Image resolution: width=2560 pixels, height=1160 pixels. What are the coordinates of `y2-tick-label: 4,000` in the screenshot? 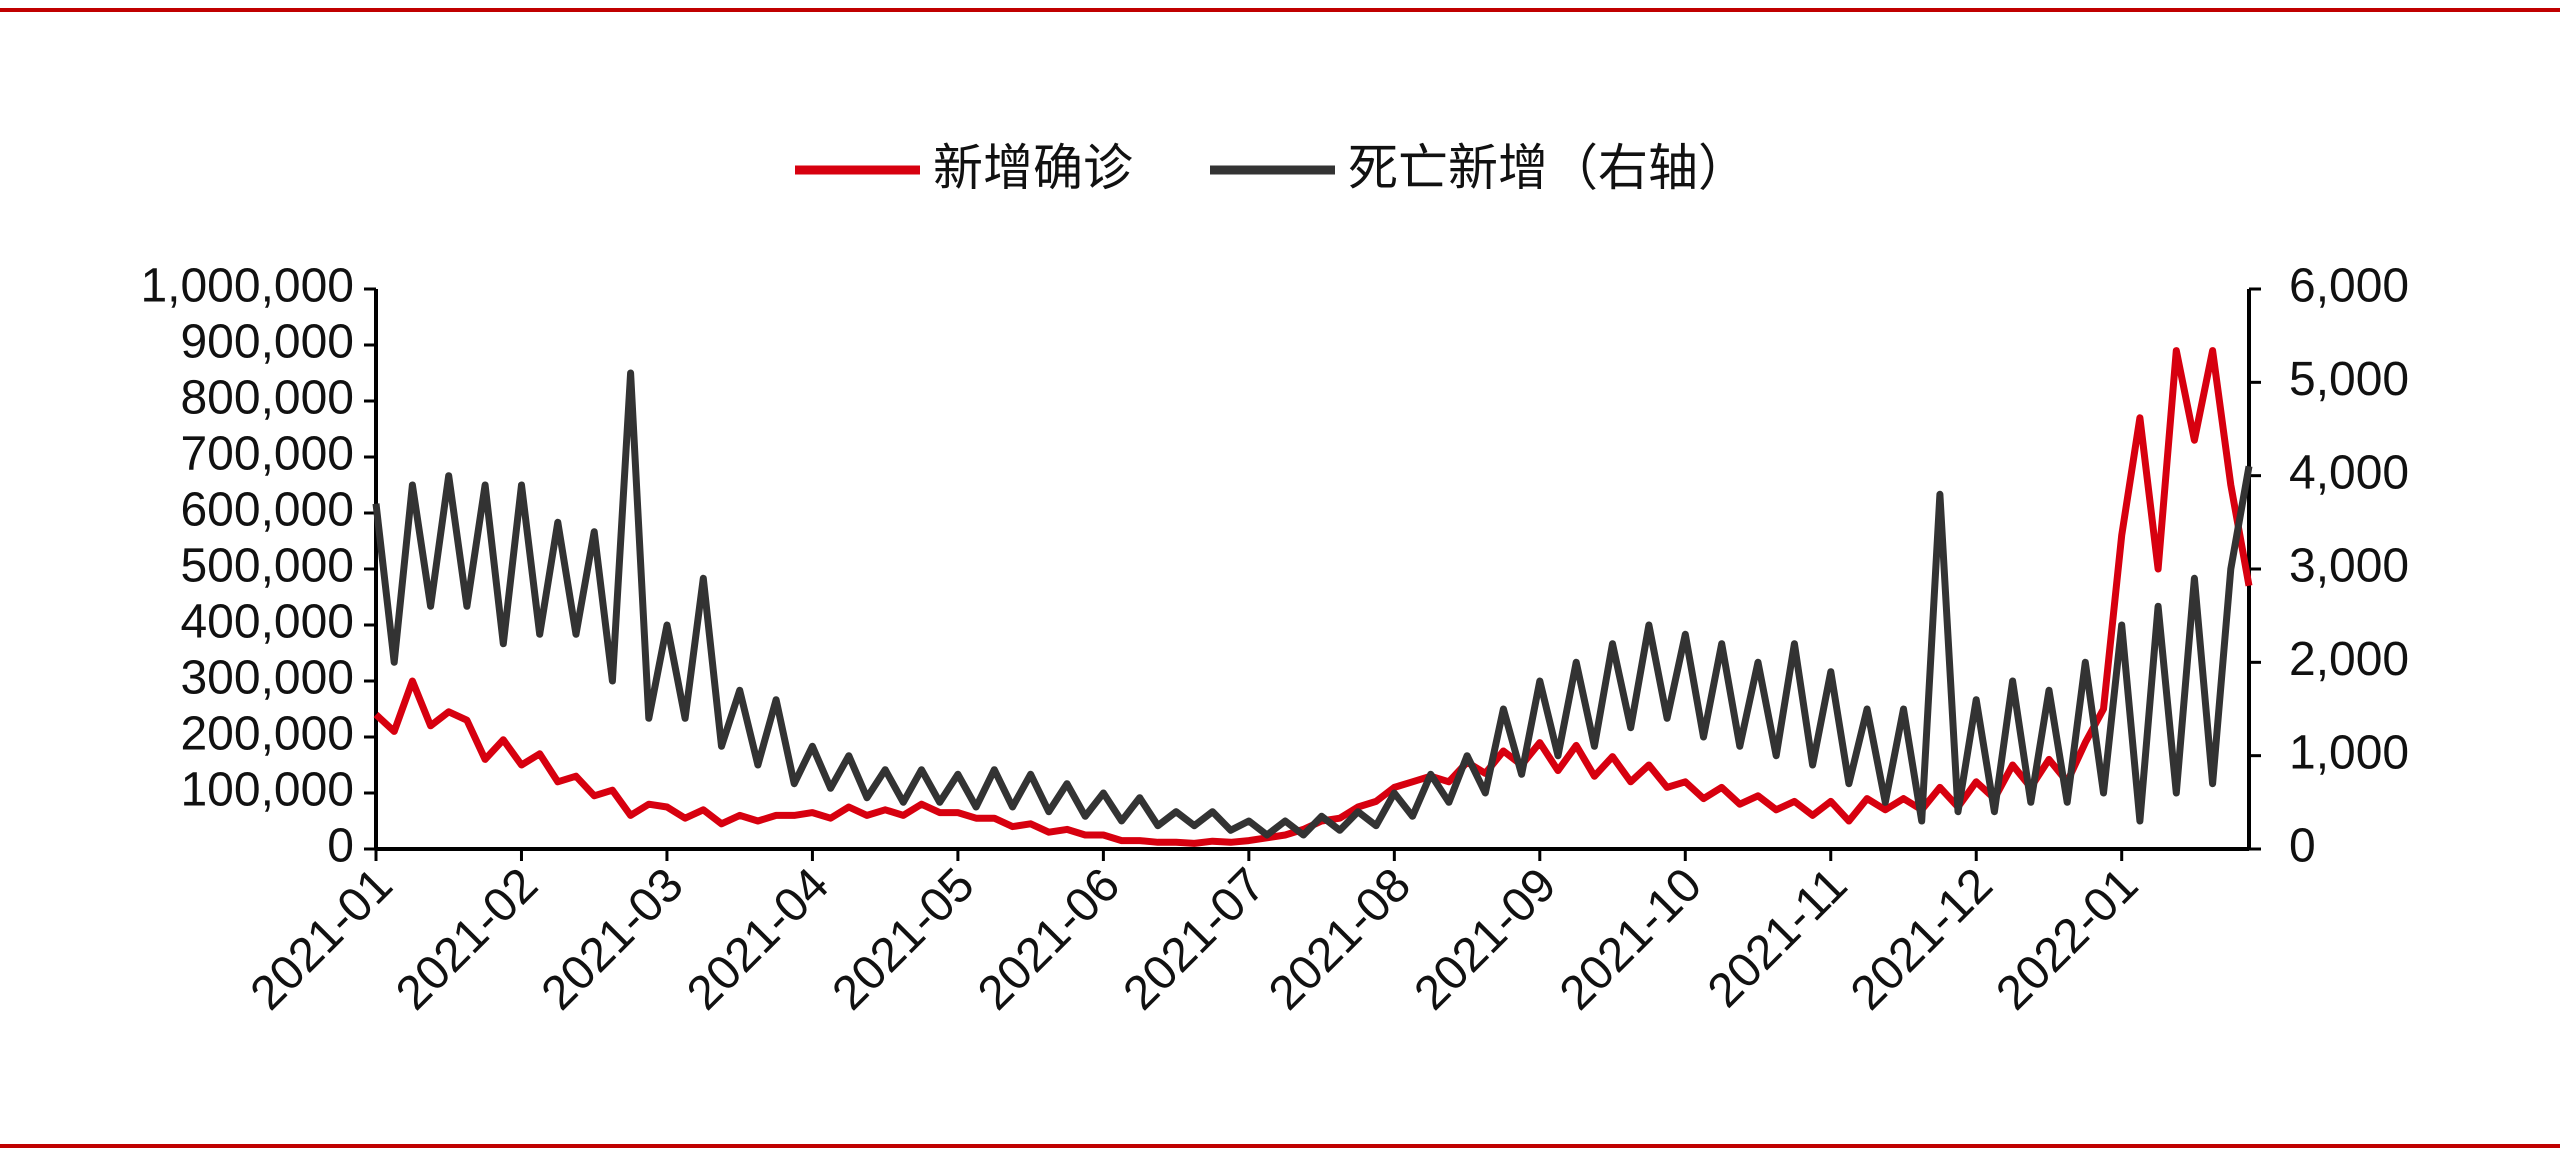 It's located at (2349, 472).